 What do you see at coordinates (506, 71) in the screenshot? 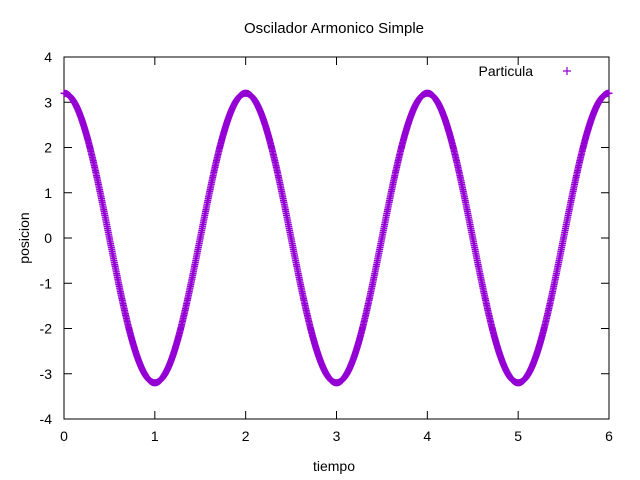
I see `legend-label: Particula` at bounding box center [506, 71].